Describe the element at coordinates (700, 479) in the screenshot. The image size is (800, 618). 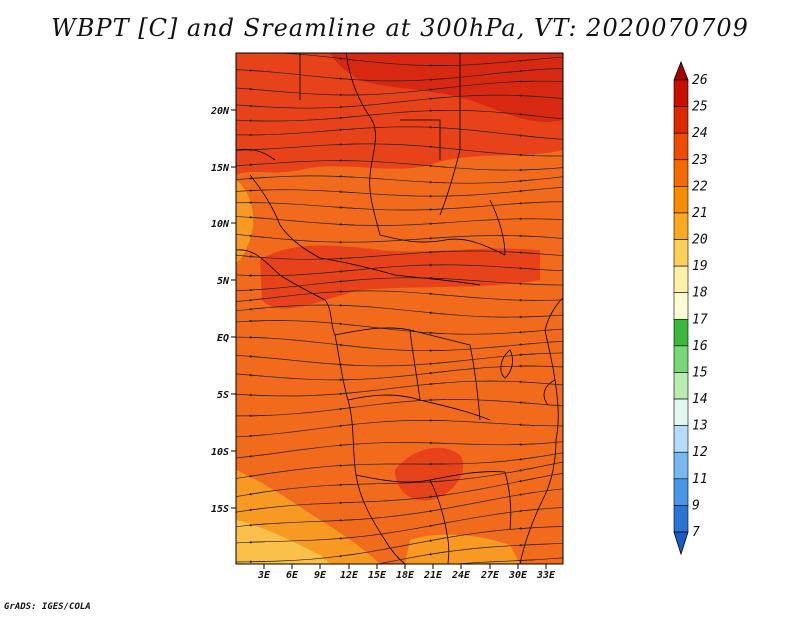
I see `colorbar-label: 11` at that location.